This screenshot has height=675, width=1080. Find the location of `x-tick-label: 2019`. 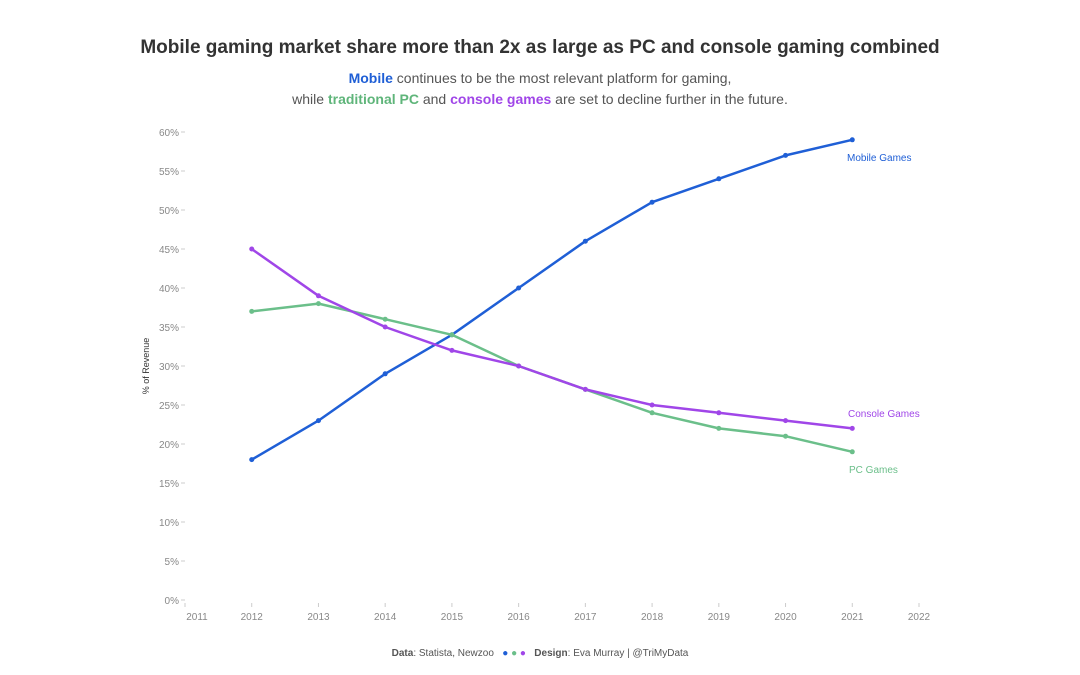

x-tick-label: 2019 is located at coordinates (719, 617).